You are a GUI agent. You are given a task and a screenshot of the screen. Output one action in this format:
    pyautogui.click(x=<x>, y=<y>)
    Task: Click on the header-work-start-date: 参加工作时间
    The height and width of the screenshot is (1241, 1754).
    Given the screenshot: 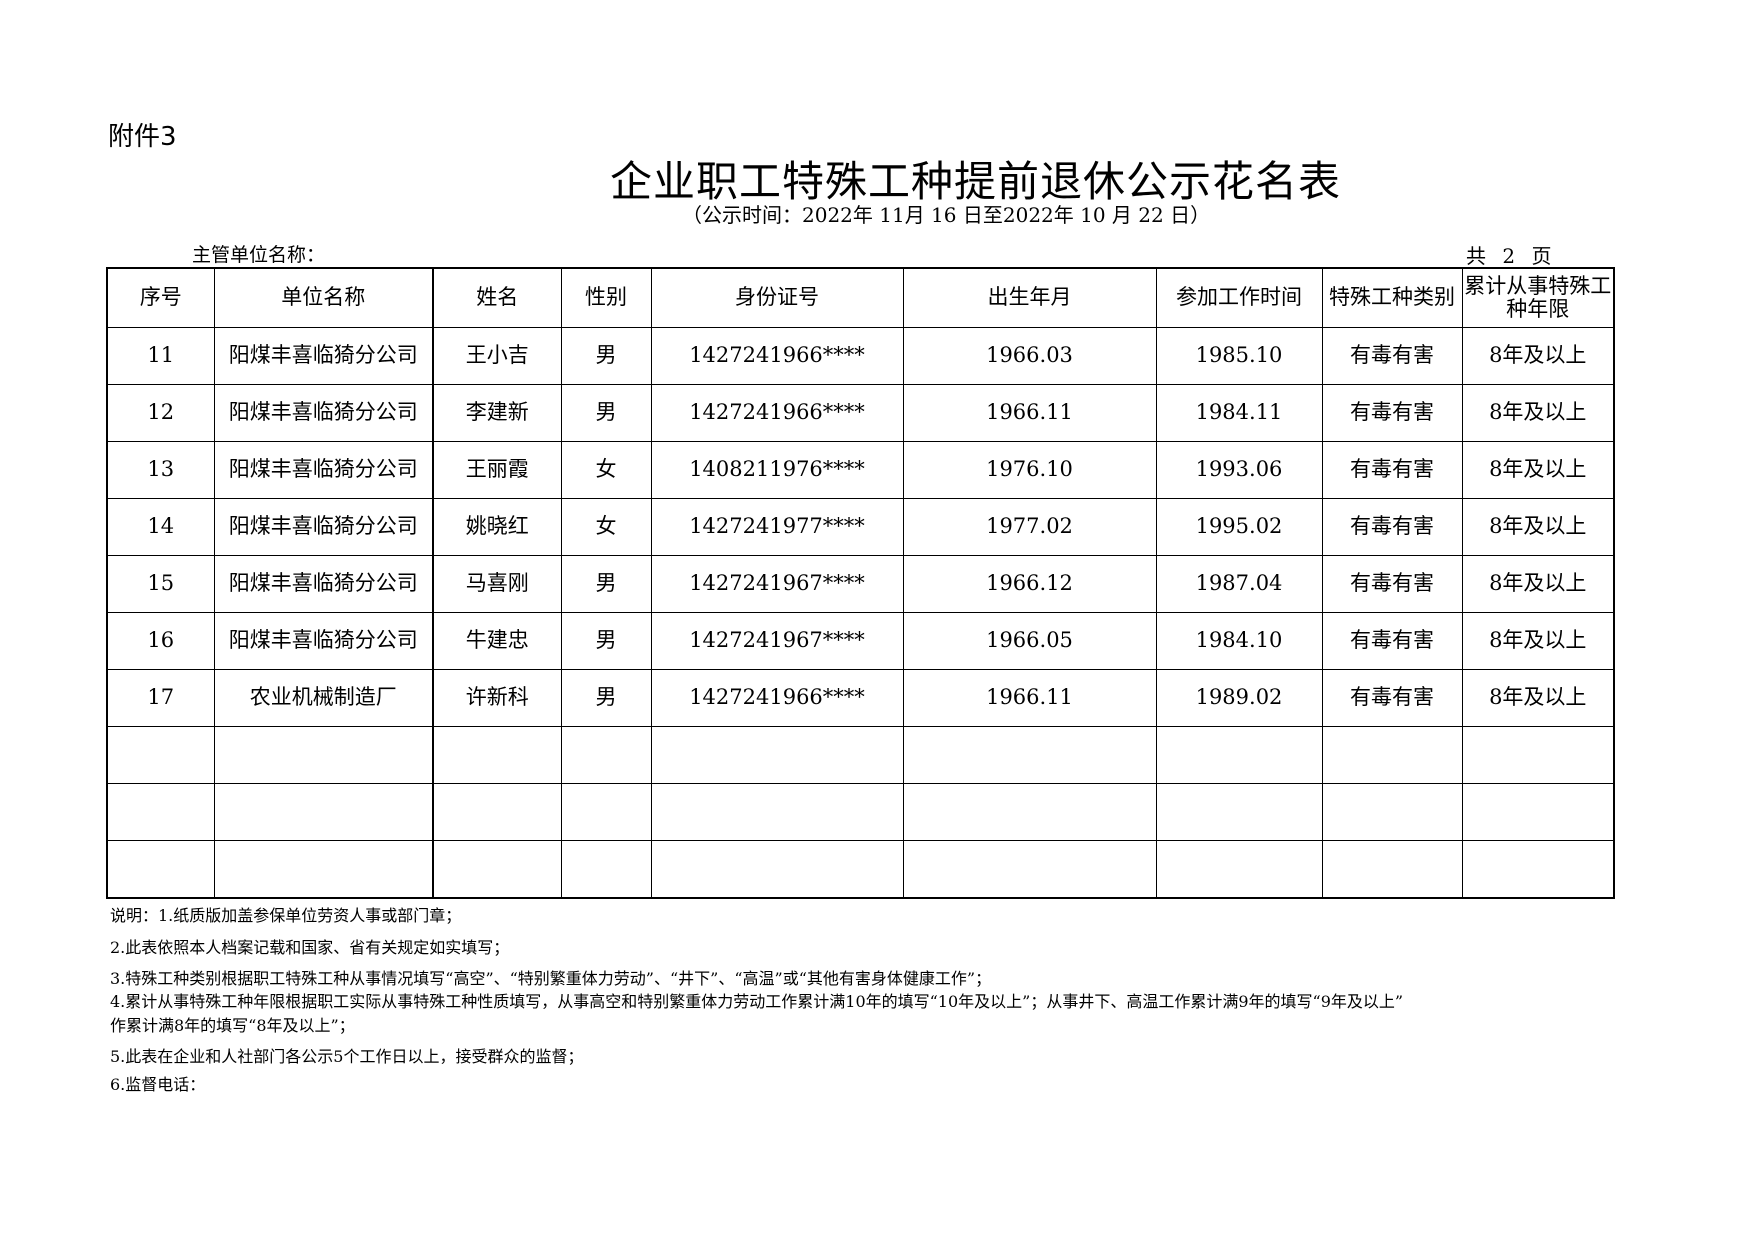 What is the action you would take?
    pyautogui.click(x=1239, y=297)
    